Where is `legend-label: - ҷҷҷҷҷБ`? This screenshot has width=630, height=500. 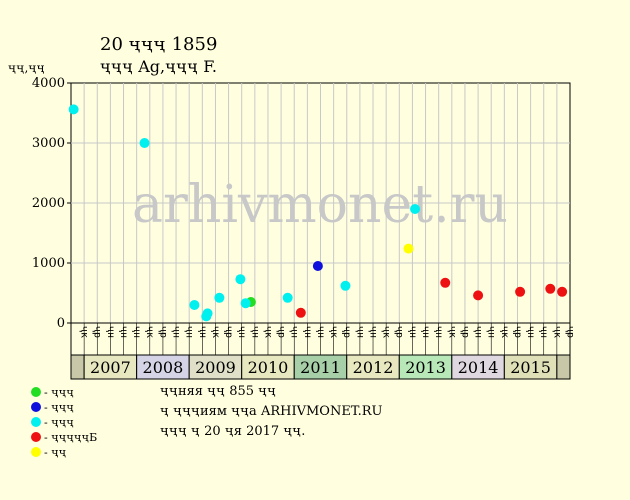 legend-label: - ҷҷҷҷҷБ is located at coordinates (70, 437).